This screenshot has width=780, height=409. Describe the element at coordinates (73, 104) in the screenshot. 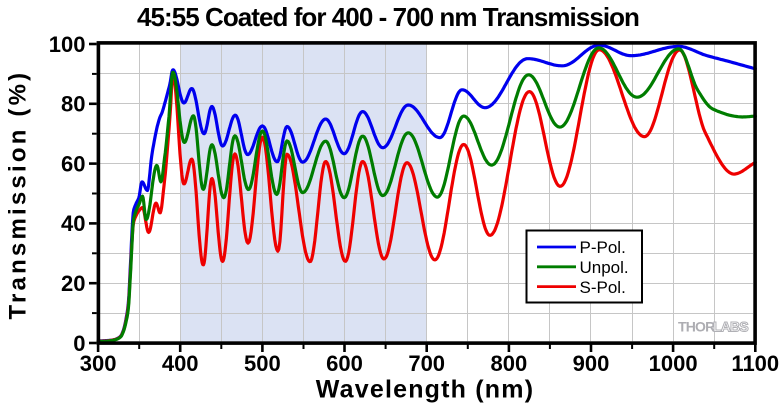

I see `svg-text: 80` at that location.